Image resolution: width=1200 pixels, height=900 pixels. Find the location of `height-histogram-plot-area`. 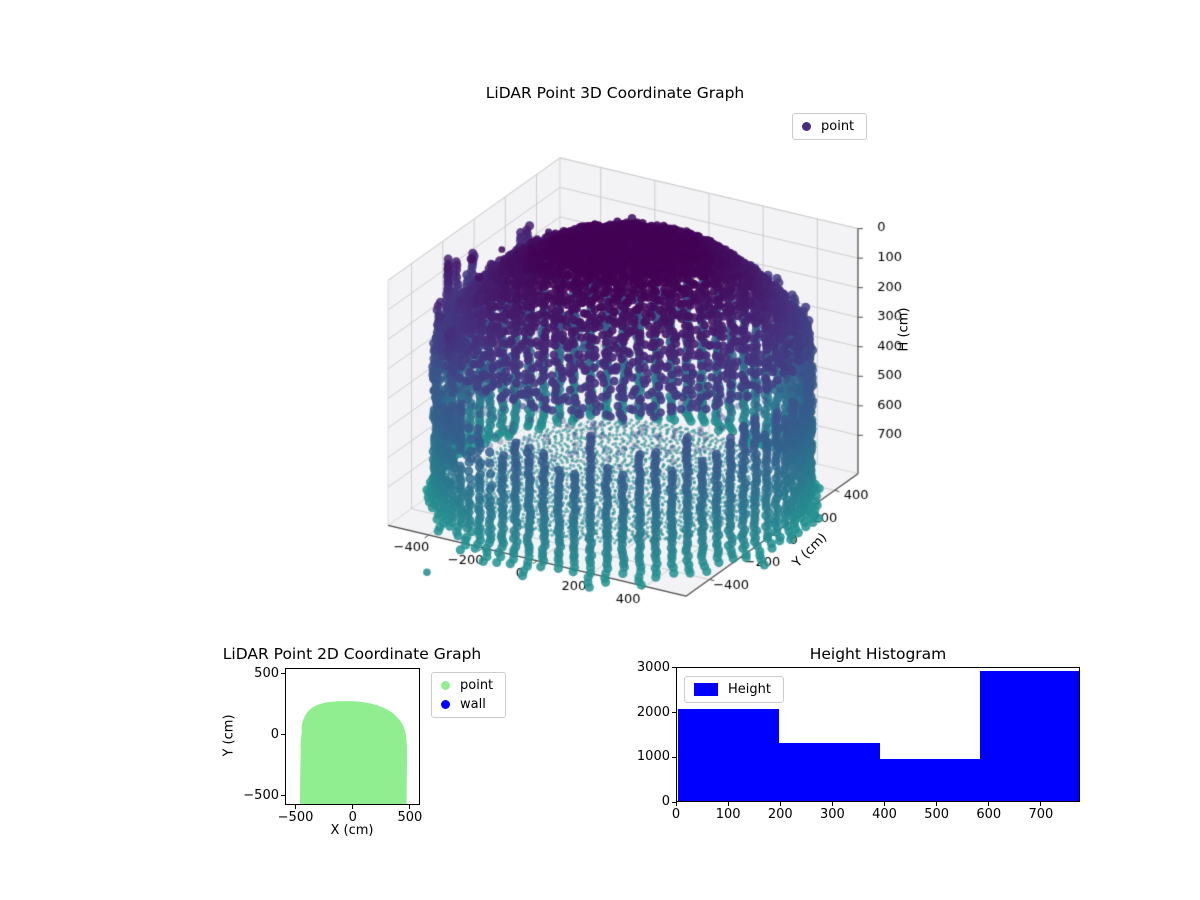

height-histogram-plot-area is located at coordinates (878, 734).